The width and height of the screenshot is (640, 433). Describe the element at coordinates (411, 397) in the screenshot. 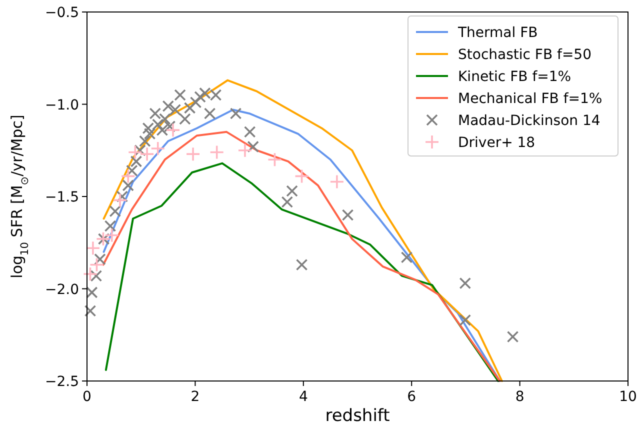

I see `x-tick-label: 6` at that location.